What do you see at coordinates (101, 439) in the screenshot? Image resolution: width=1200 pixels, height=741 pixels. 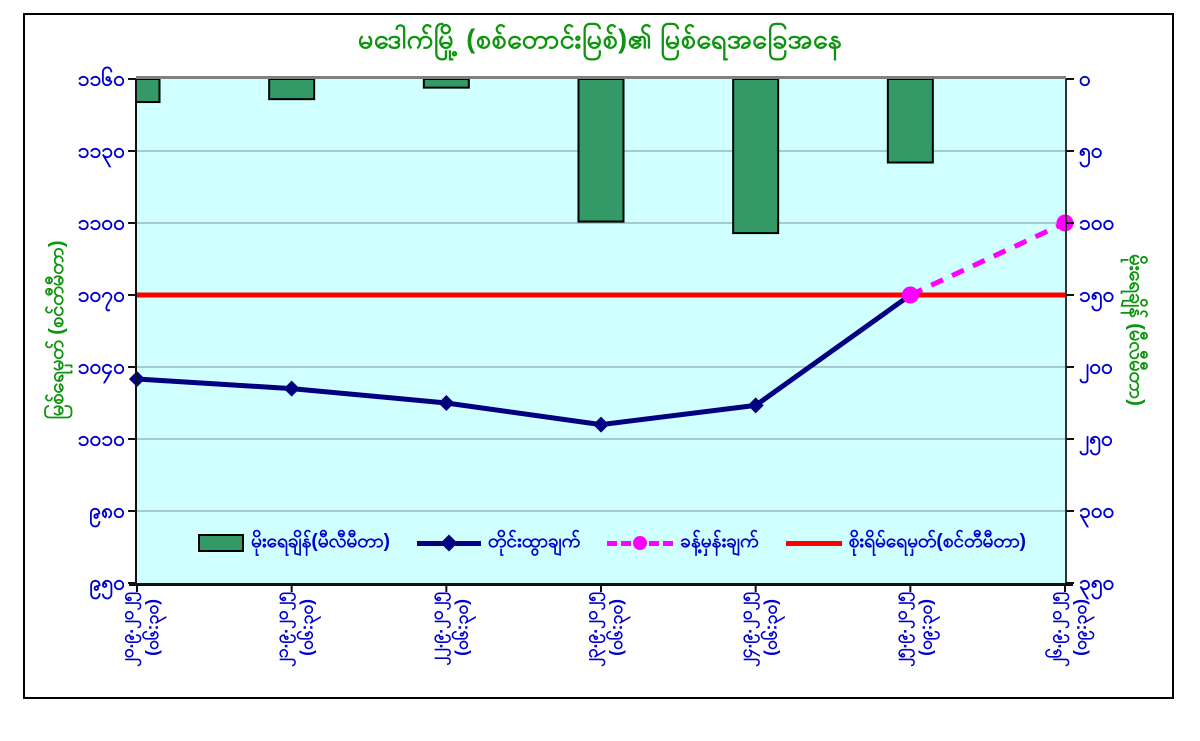 I see `left-axis-tick-label: ၁၀၁၀` at bounding box center [101, 439].